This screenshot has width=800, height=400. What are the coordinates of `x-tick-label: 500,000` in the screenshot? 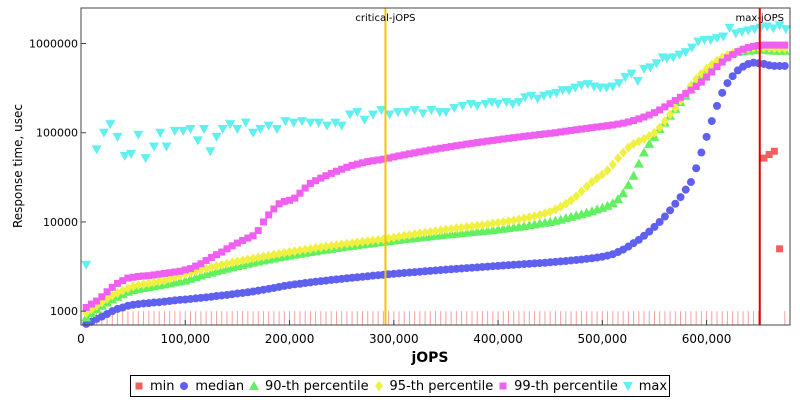 It's located at (603, 339).